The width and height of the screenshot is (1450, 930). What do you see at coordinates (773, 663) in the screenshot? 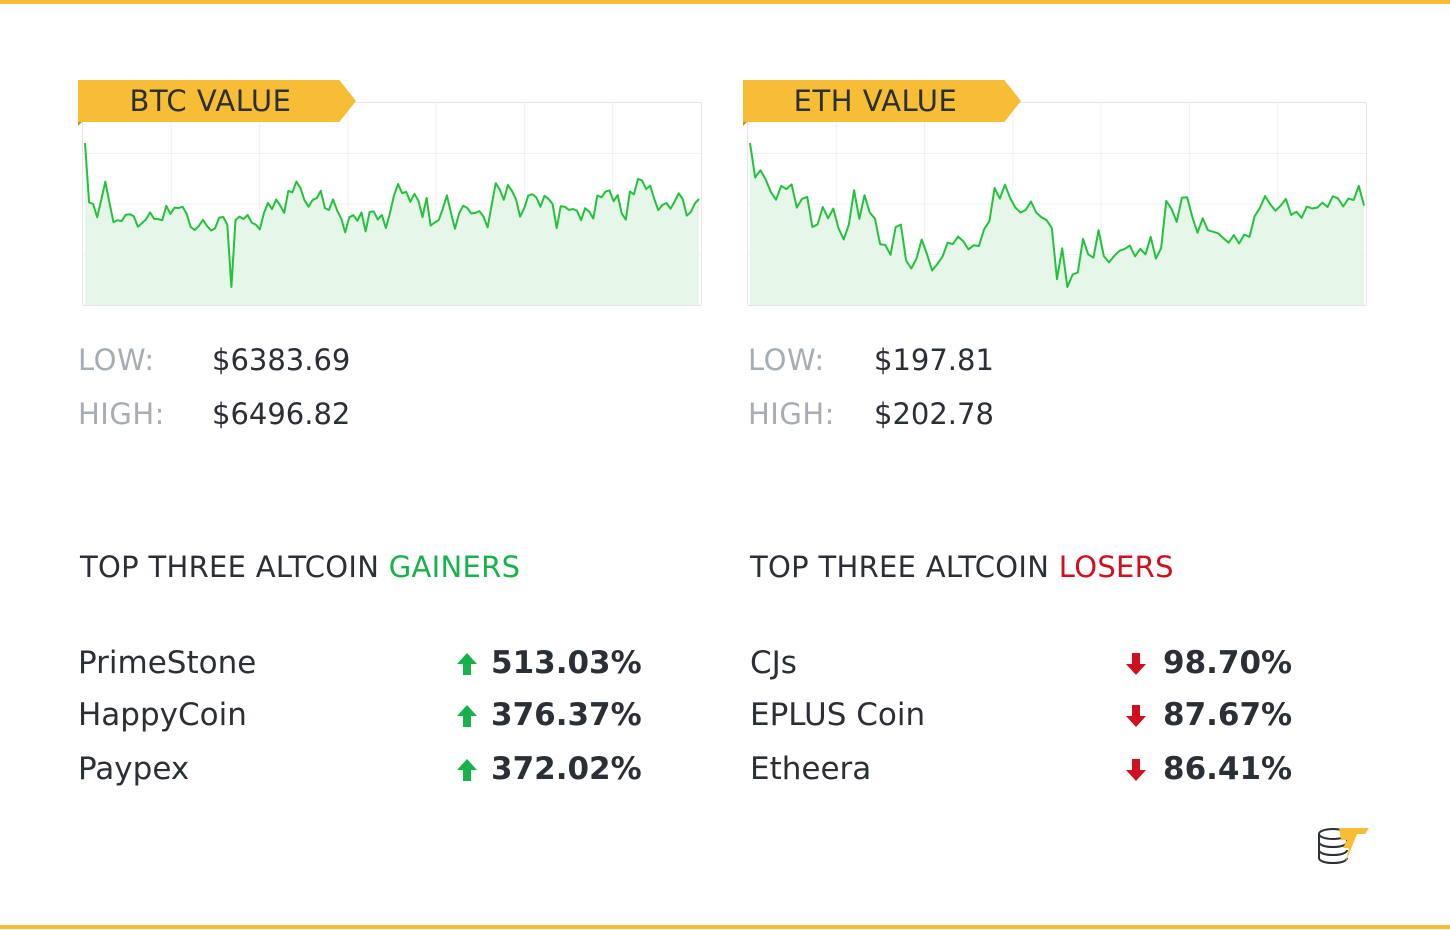
I see `loser-name: CJs` at bounding box center [773, 663].